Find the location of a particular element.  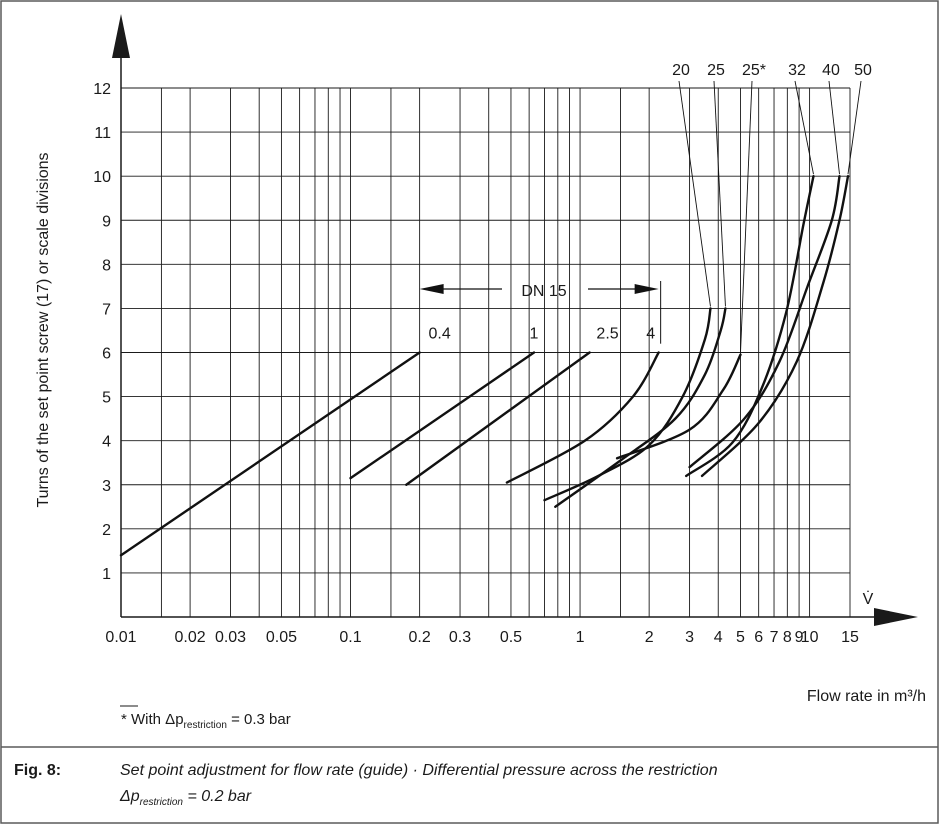

x-tick-label: 1 is located at coordinates (580, 637).